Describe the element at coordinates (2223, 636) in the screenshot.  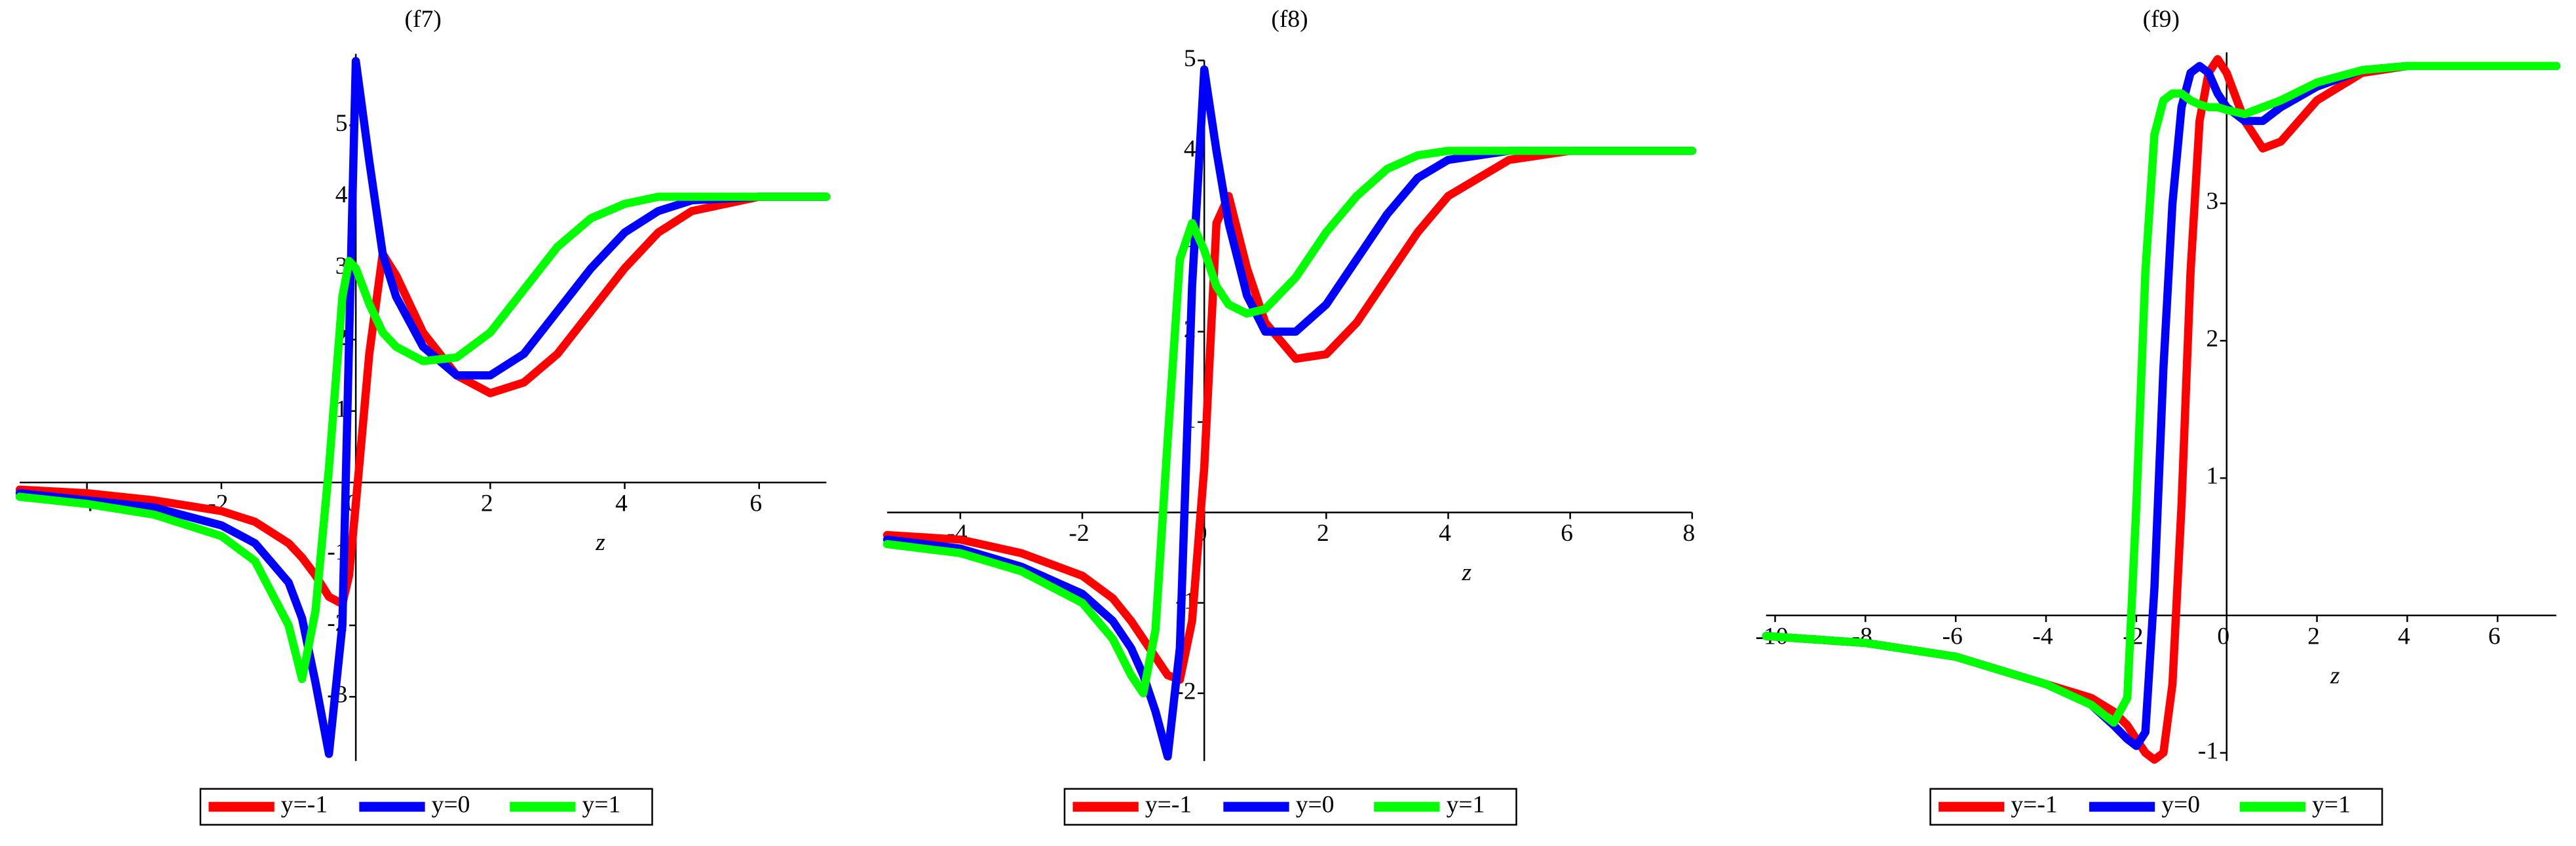
I see `x-tick-label: 0` at that location.